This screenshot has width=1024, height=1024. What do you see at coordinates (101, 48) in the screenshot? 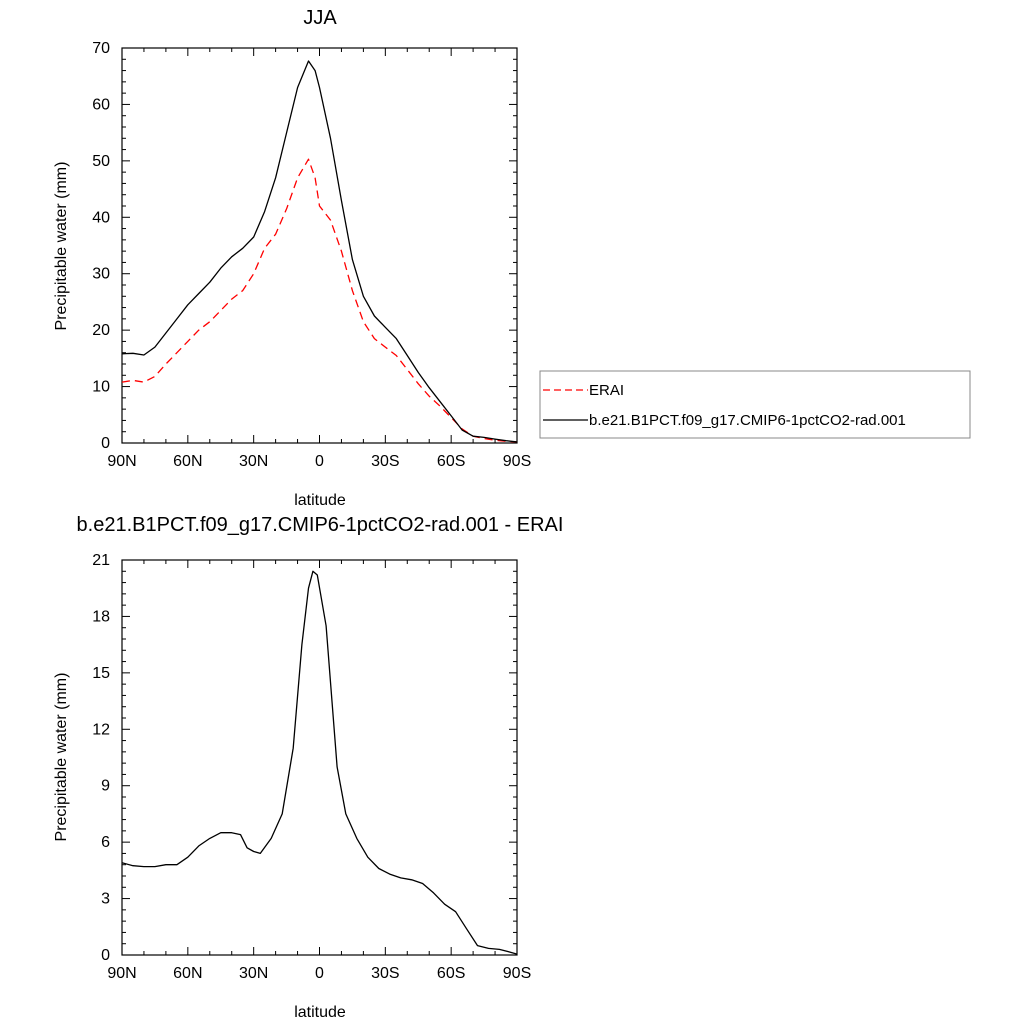
I see `top-y-tick-label: 70` at bounding box center [101, 48].